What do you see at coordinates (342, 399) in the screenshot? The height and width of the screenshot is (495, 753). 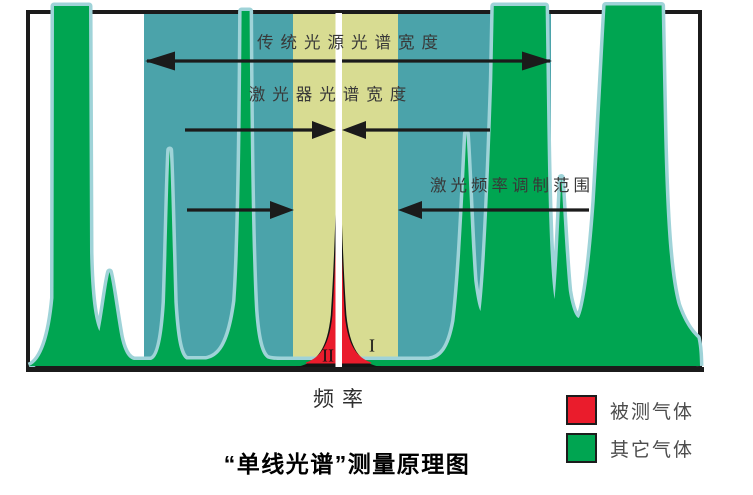 I see `frequency-axis-label: 频率` at bounding box center [342, 399].